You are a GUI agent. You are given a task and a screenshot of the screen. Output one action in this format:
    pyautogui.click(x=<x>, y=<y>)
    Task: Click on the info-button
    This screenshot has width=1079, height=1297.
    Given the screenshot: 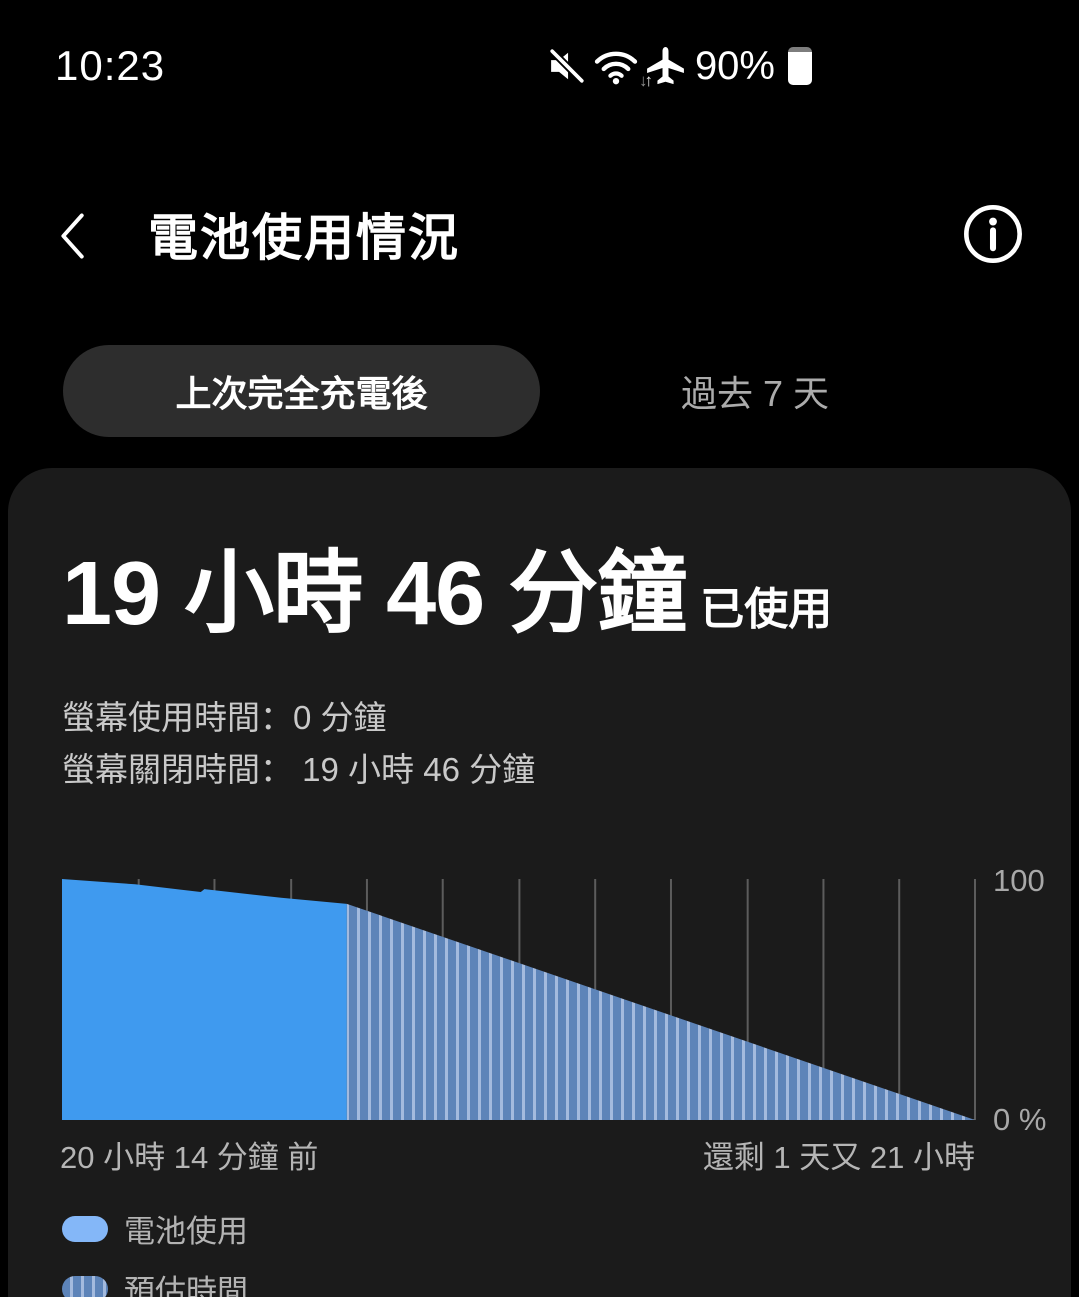 What is the action you would take?
    pyautogui.click(x=993, y=235)
    